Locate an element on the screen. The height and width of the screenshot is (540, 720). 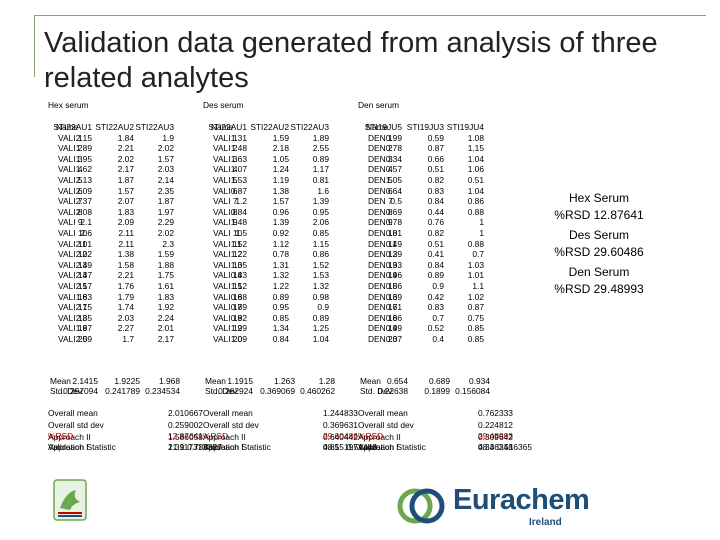
stat-value: 48.55197 is located at coordinates (340, 447).